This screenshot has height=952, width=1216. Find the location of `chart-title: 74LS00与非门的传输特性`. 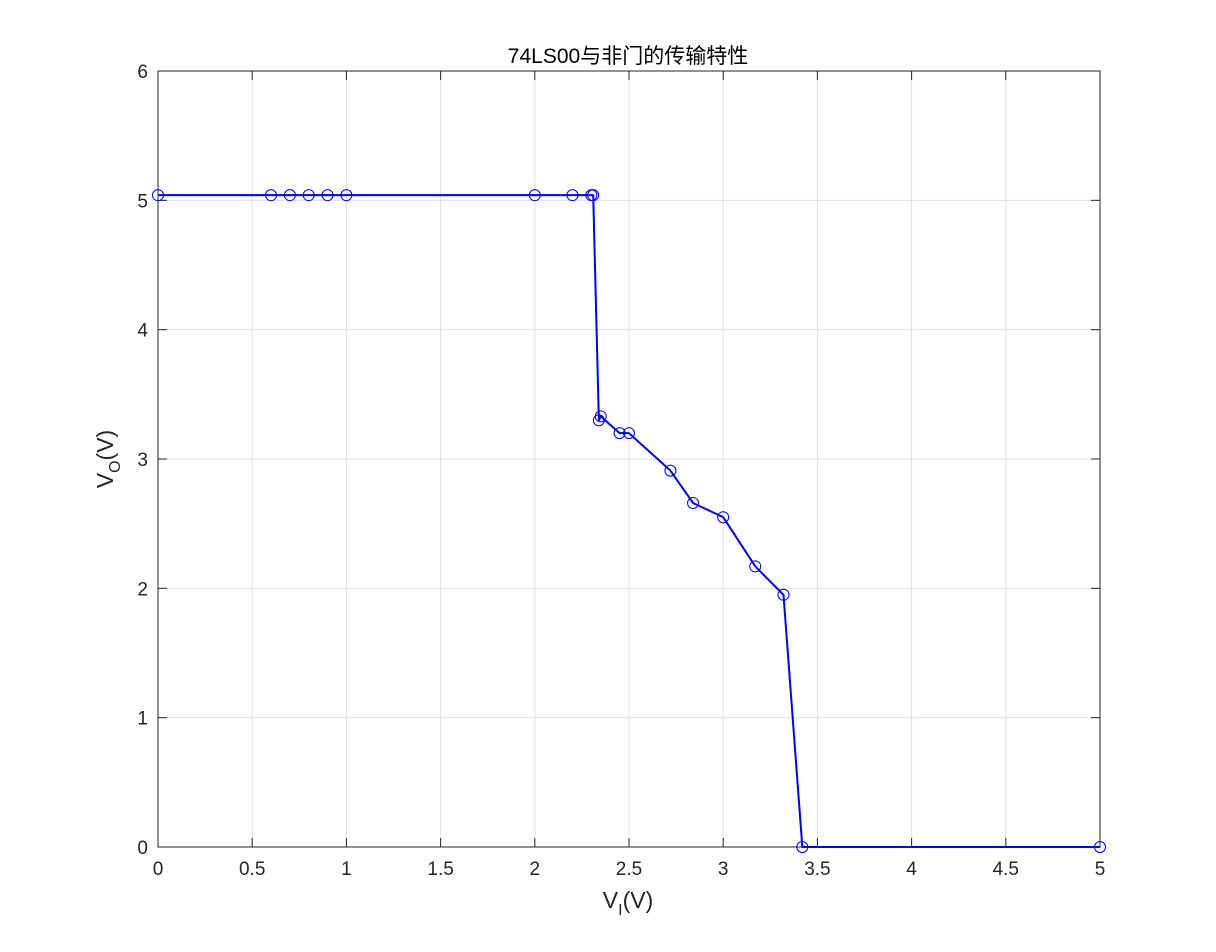

chart-title: 74LS00与非门的传输特性 is located at coordinates (628, 56).